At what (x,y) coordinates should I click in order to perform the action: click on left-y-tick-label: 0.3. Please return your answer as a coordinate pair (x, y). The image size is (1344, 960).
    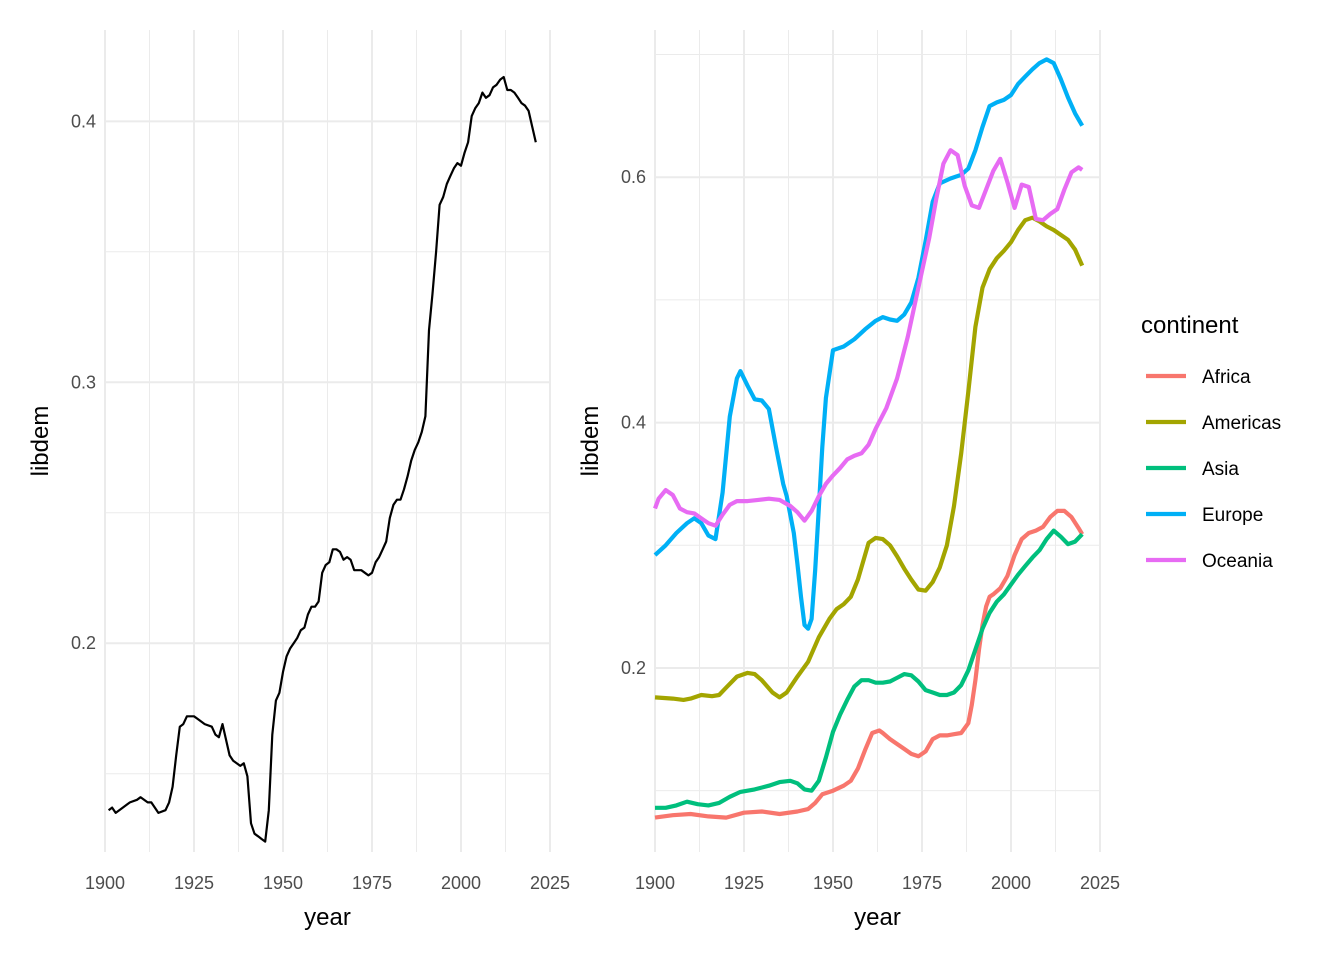
    Looking at the image, I should click on (83, 382).